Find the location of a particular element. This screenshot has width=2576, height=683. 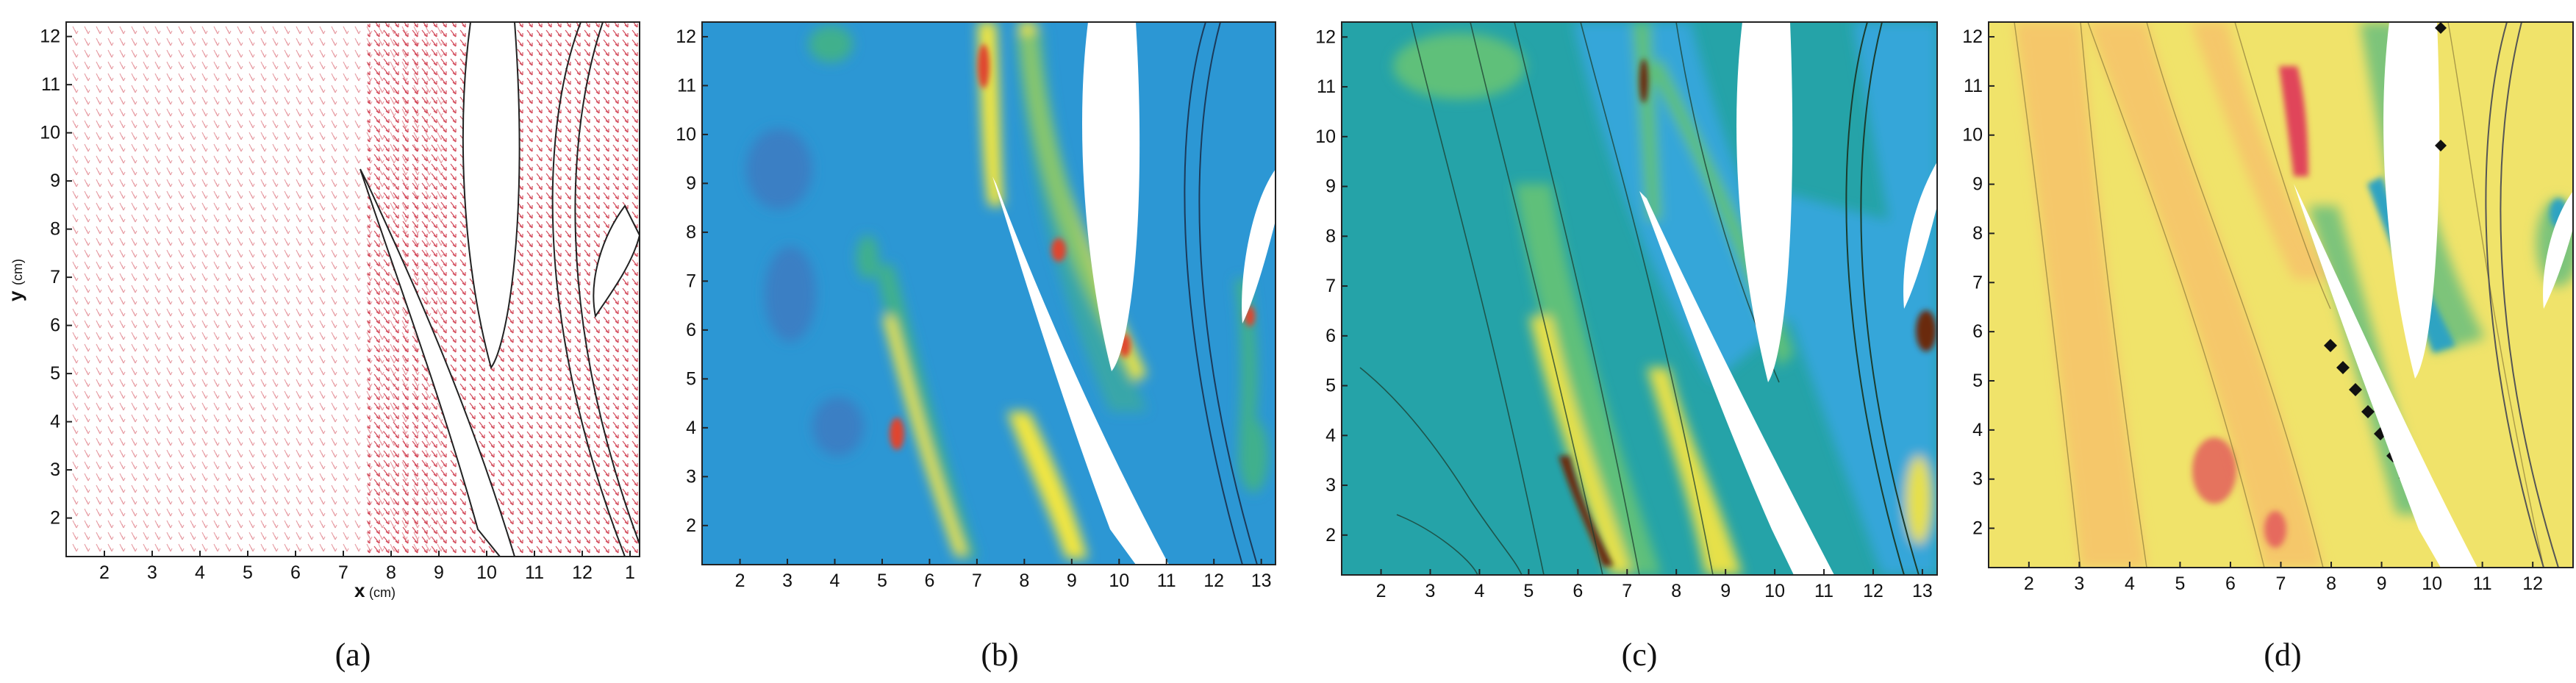

panel-c-x-tick-label: 5 is located at coordinates (1528, 591).